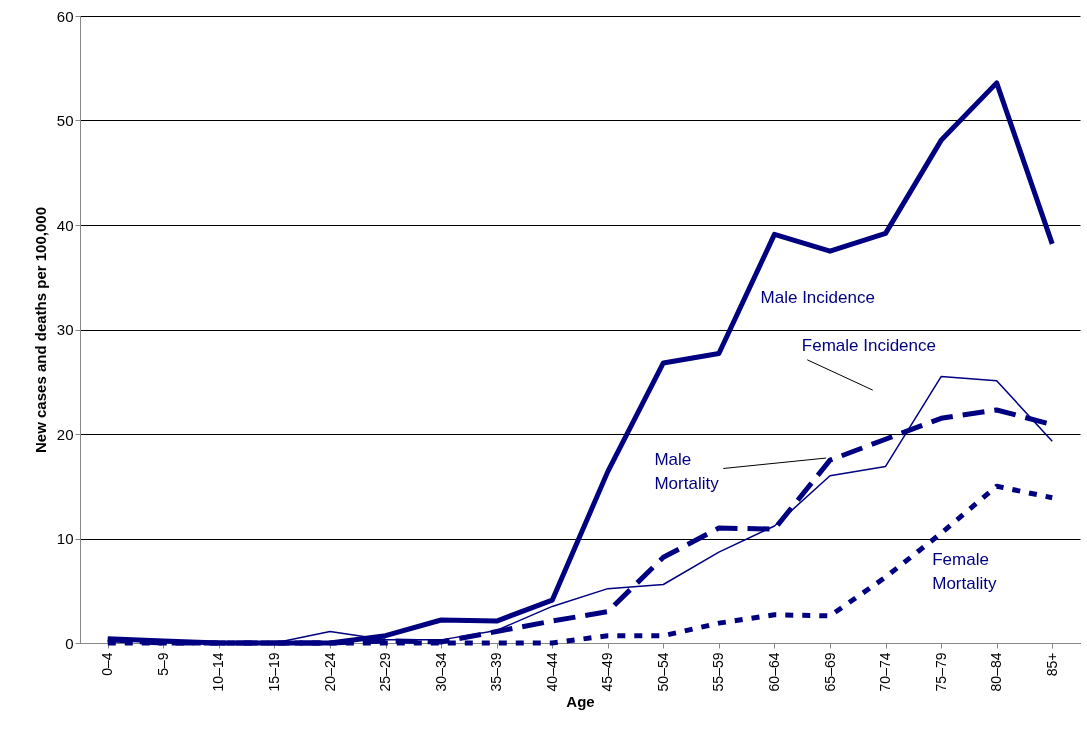 This screenshot has width=1087, height=747. Describe the element at coordinates (1051, 664) in the screenshot. I see `x-tick-label: 85+` at that location.